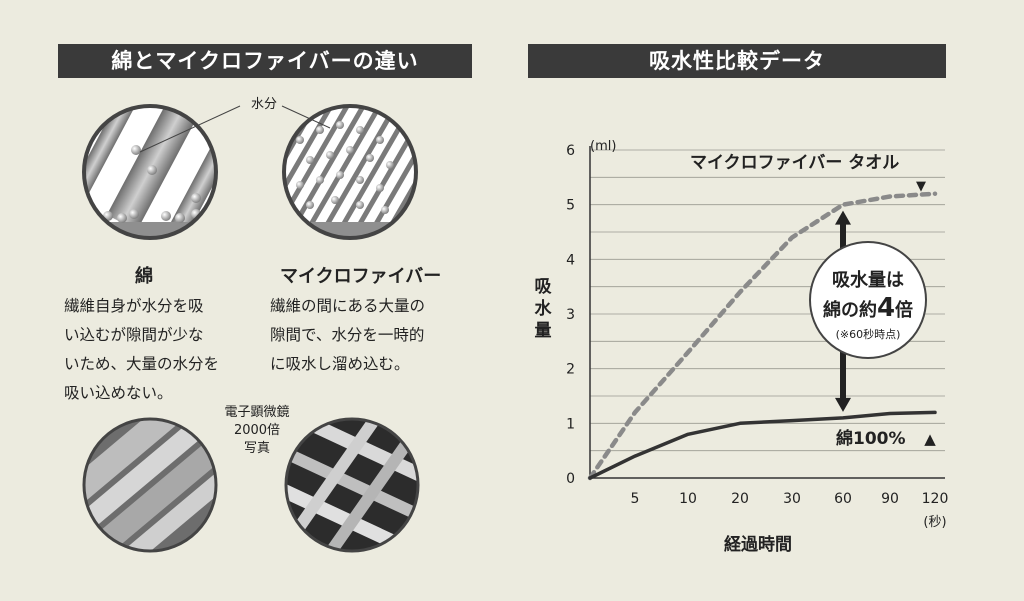  I want to click on cotton-label: 綿, so click(144, 276).